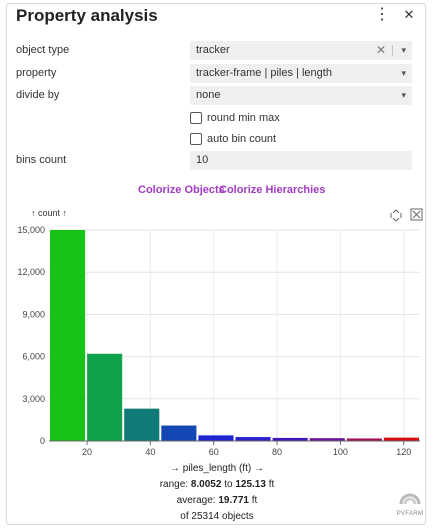 The height and width of the screenshot is (531, 434). Describe the element at coordinates (33, 314) in the screenshot. I see `y-tick-label: 9,000` at that location.